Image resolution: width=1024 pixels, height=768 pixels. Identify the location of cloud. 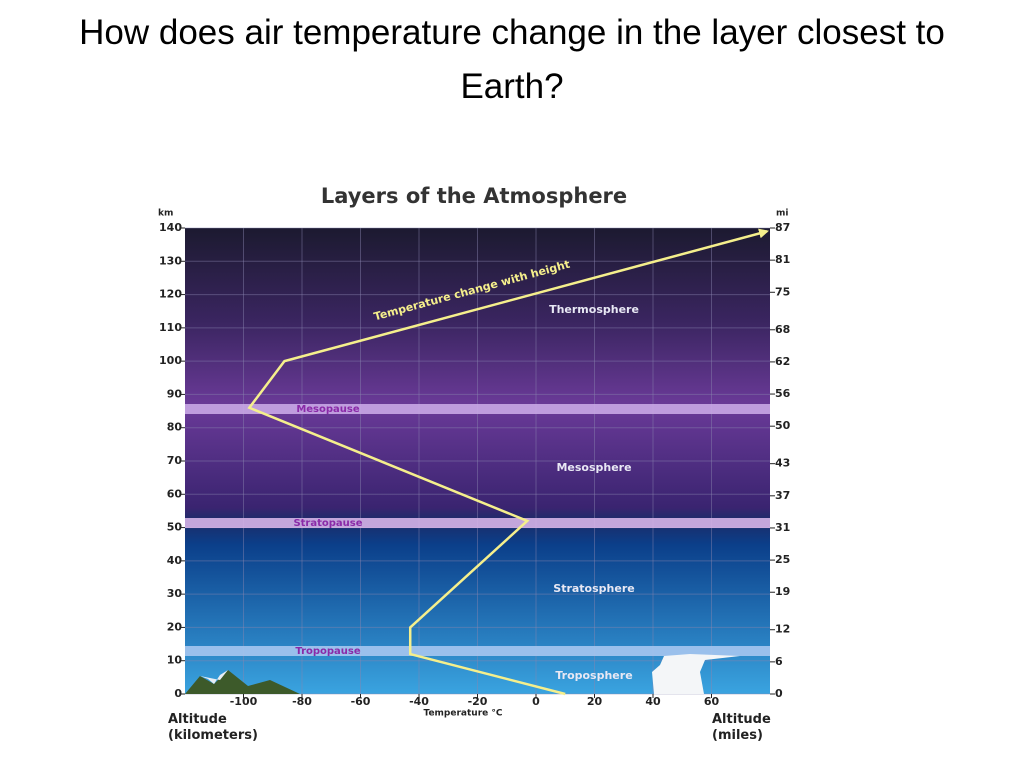
(696, 674).